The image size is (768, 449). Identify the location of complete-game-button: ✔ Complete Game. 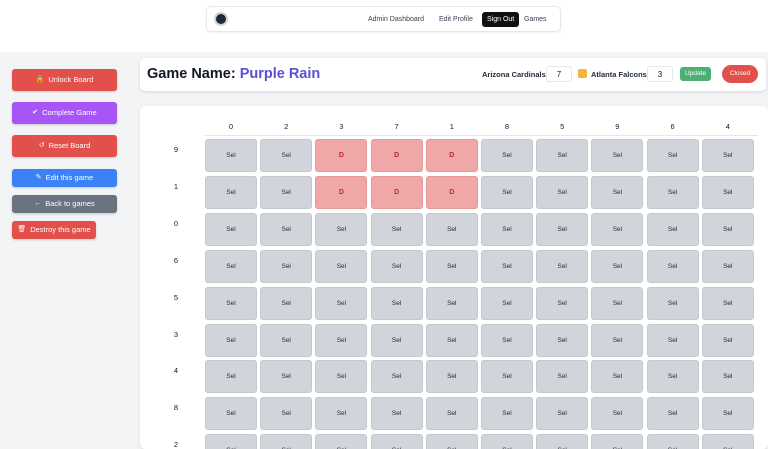
(64, 113).